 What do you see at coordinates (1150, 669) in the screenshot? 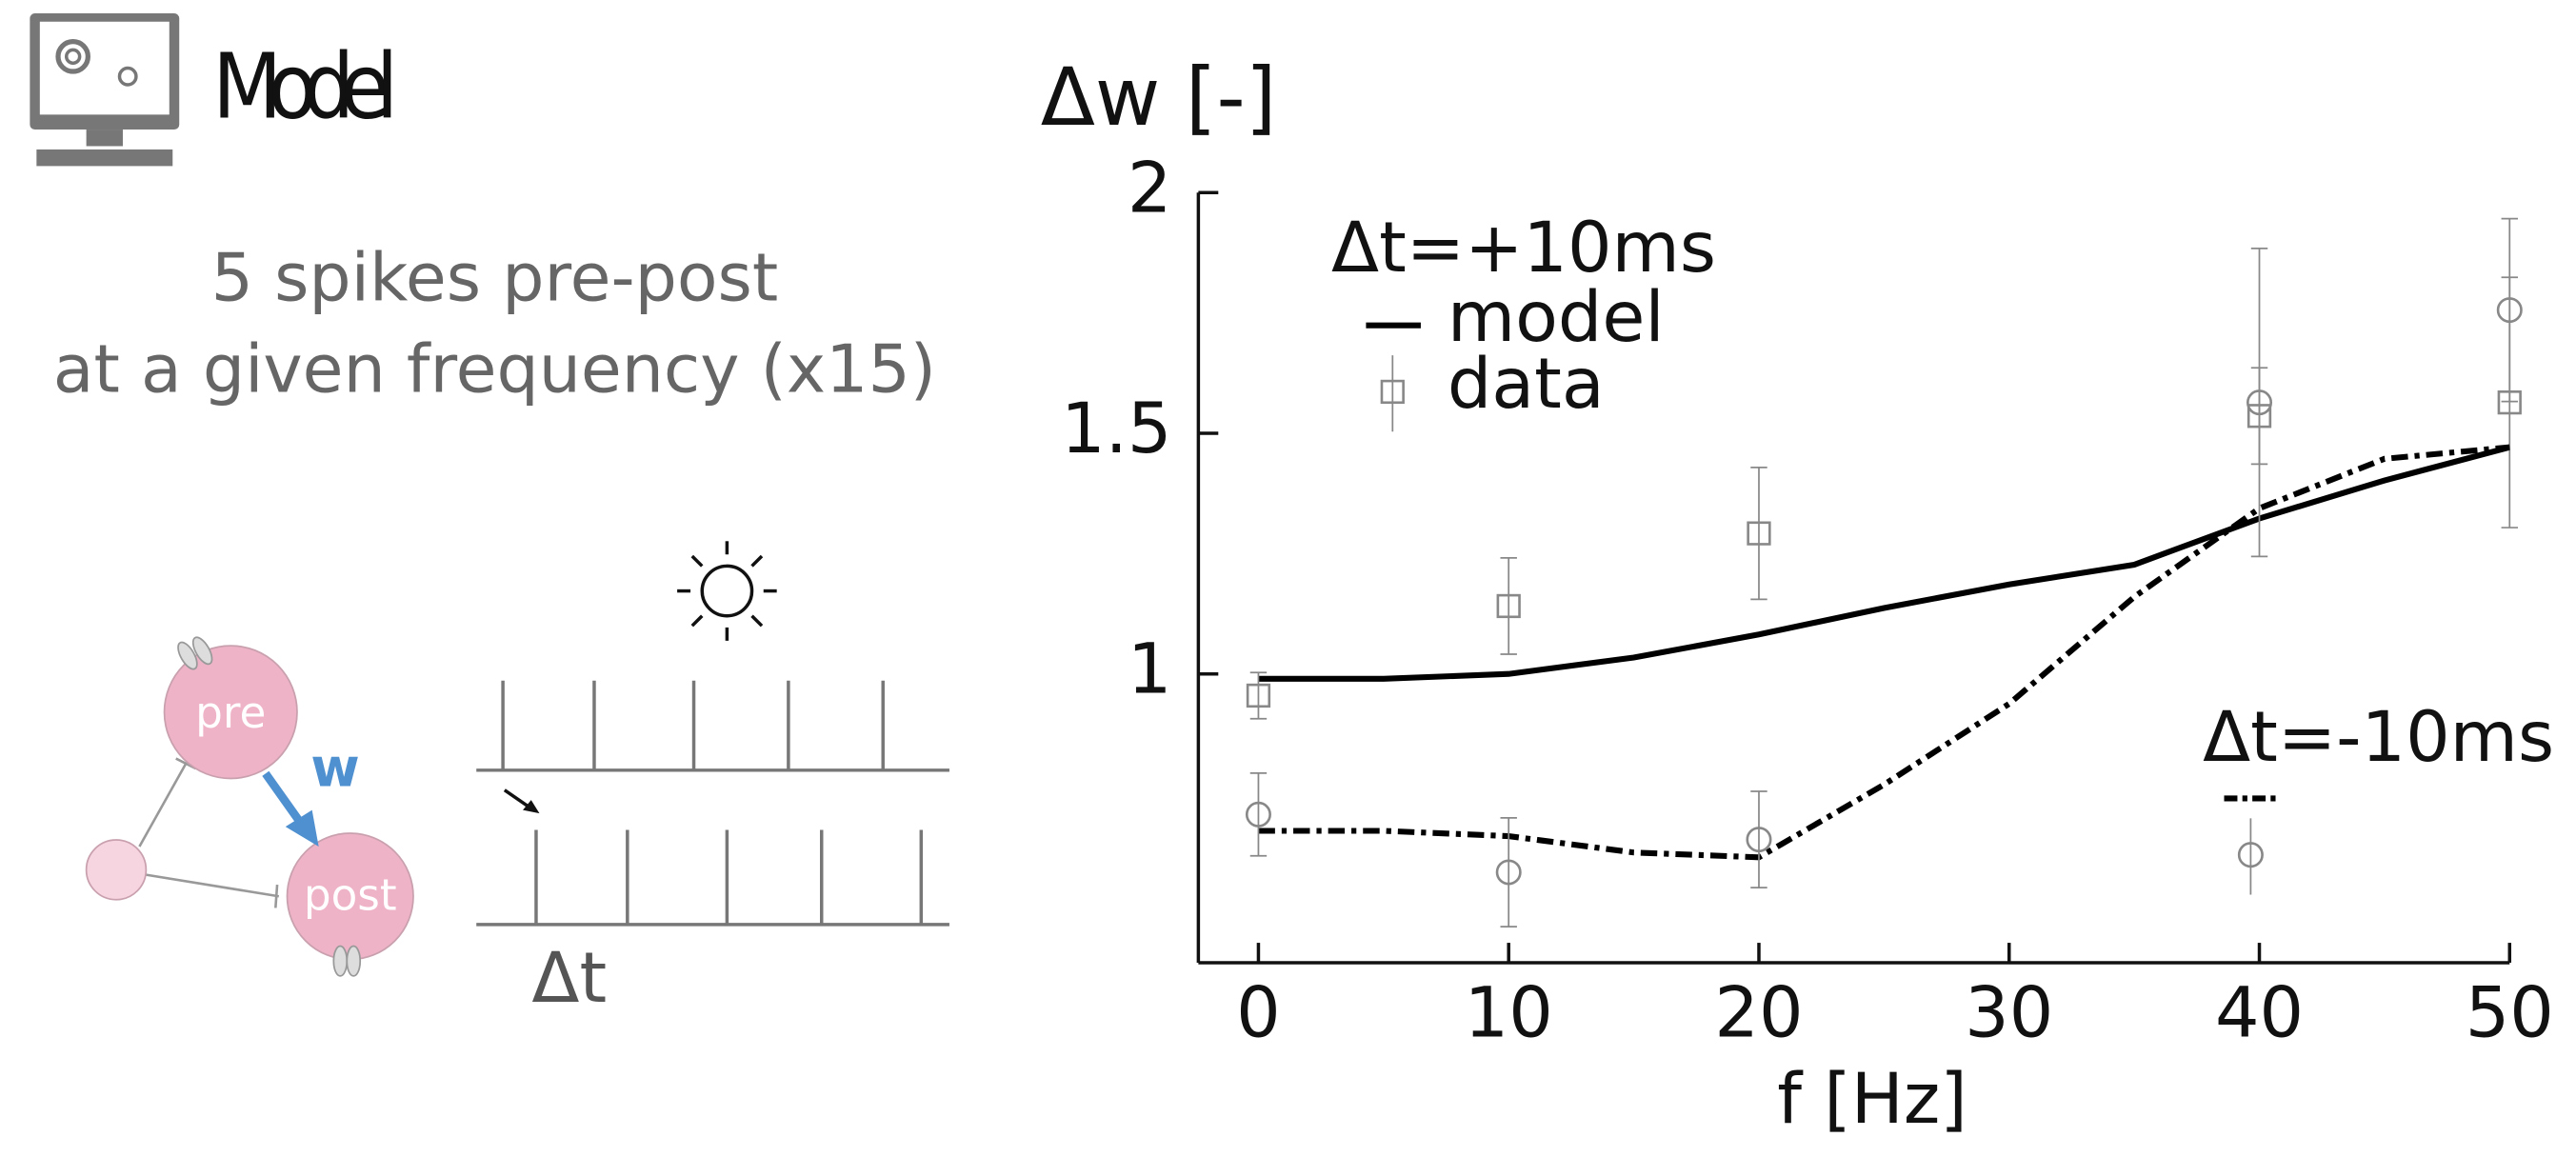
I see `y-tick-label: 1` at bounding box center [1150, 669].